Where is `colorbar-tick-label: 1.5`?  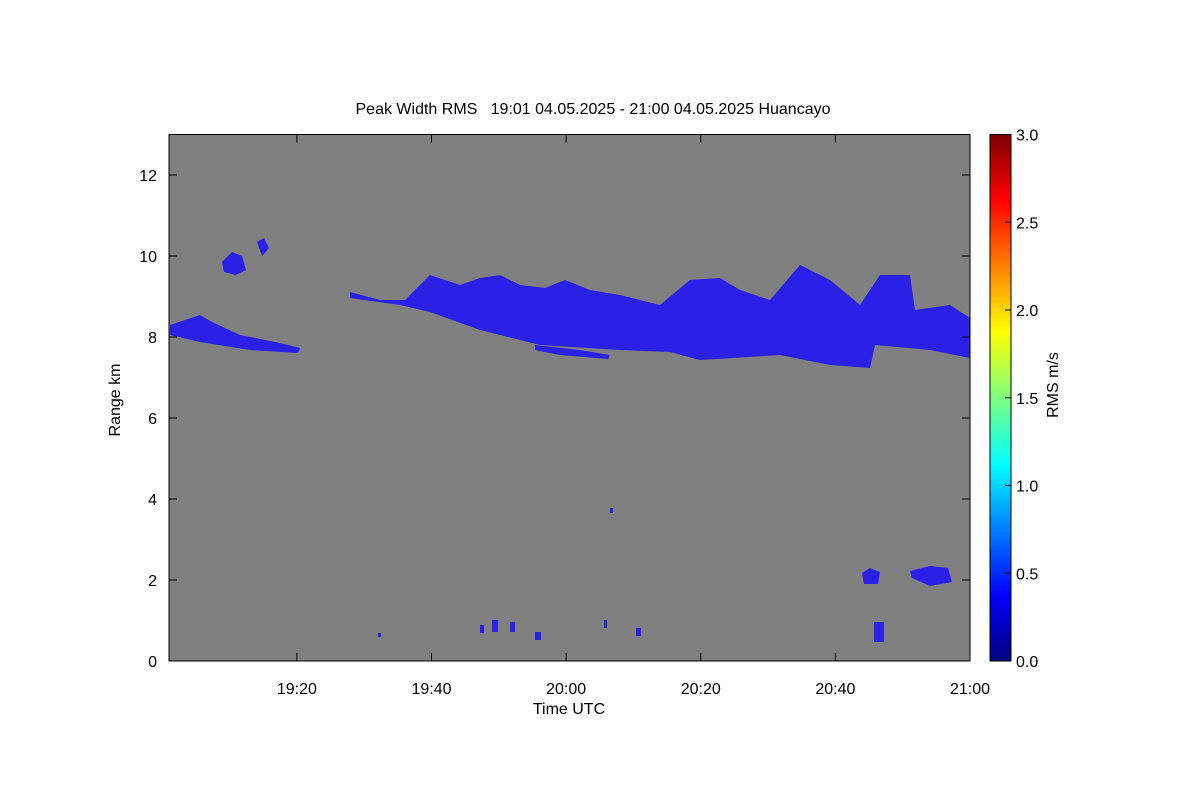
colorbar-tick-label: 1.5 is located at coordinates (1027, 399).